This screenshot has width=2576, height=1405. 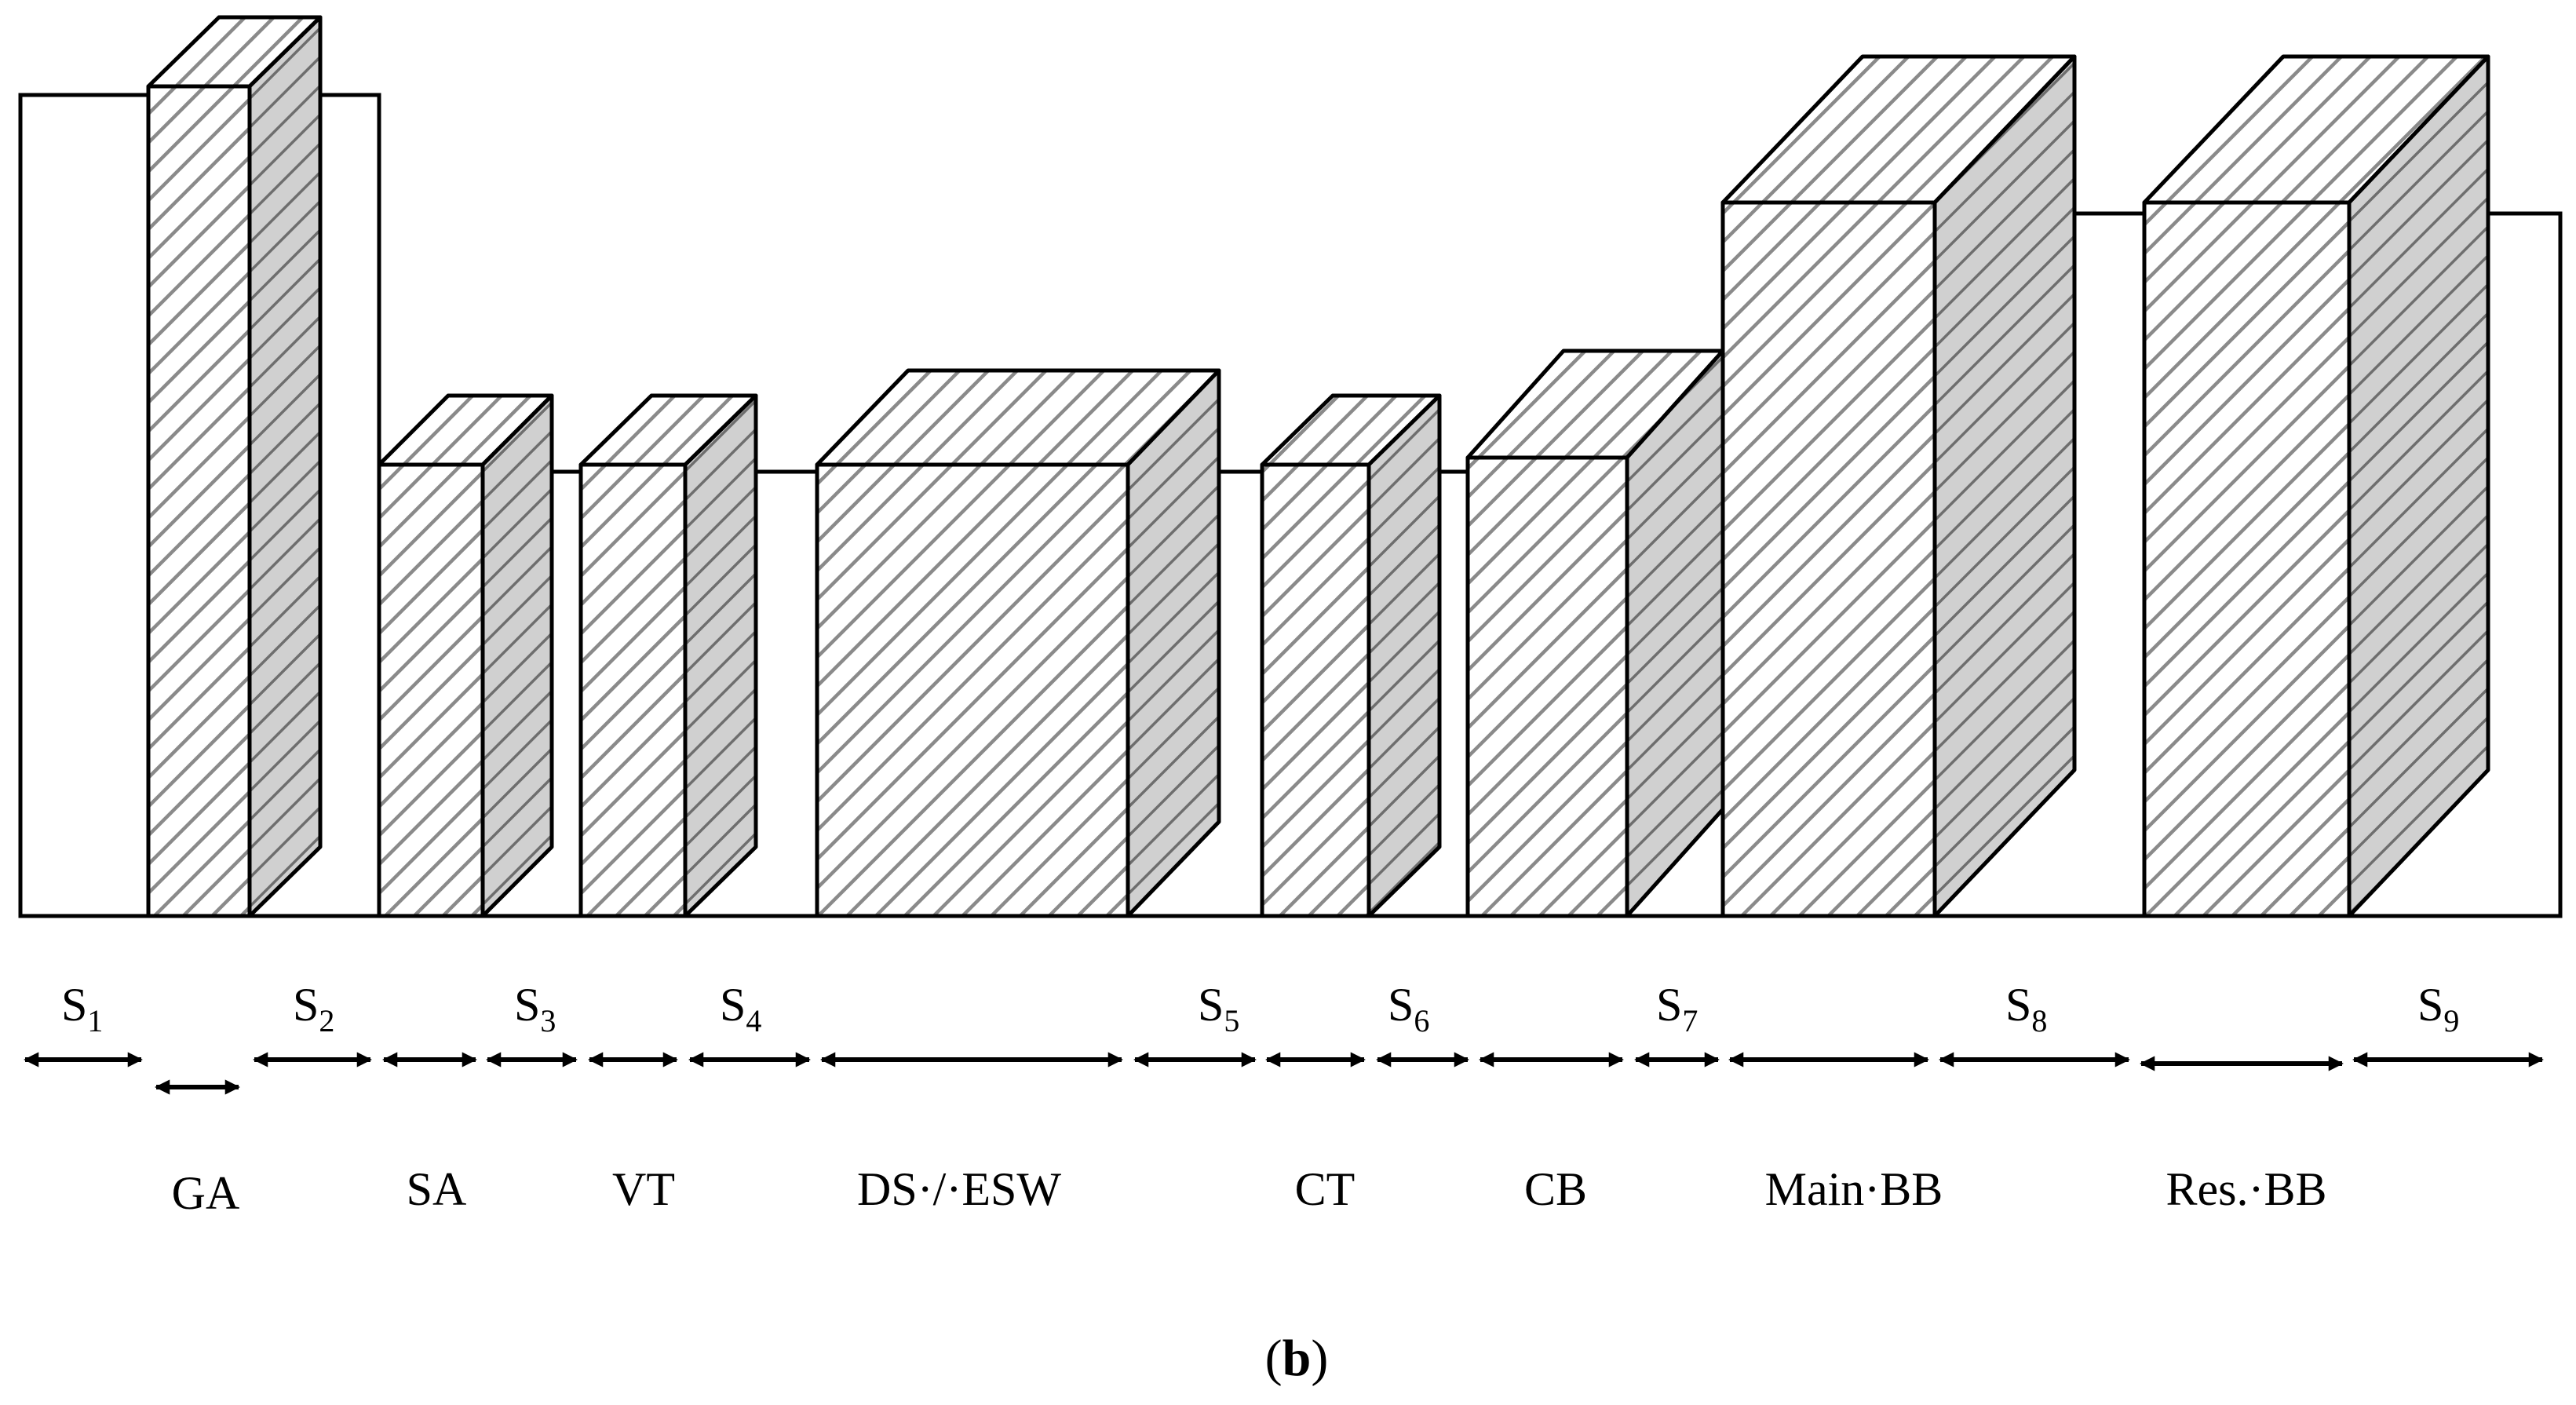 I want to click on dimension-arrows, so click(x=1284, y=1073).